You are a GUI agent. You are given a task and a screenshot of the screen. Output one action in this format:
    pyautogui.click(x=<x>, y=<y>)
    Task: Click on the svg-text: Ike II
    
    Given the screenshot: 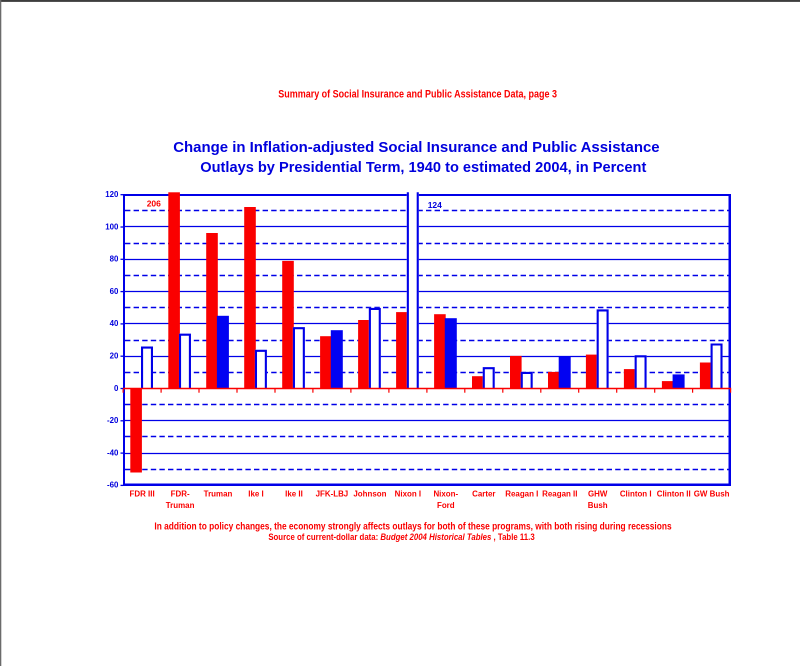 What is the action you would take?
    pyautogui.click(x=294, y=493)
    